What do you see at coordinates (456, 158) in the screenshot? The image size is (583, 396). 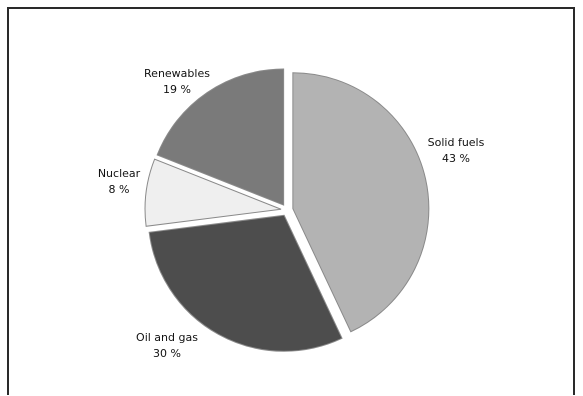 I see `slice-value-solid-fuels: 43 %` at bounding box center [456, 158].